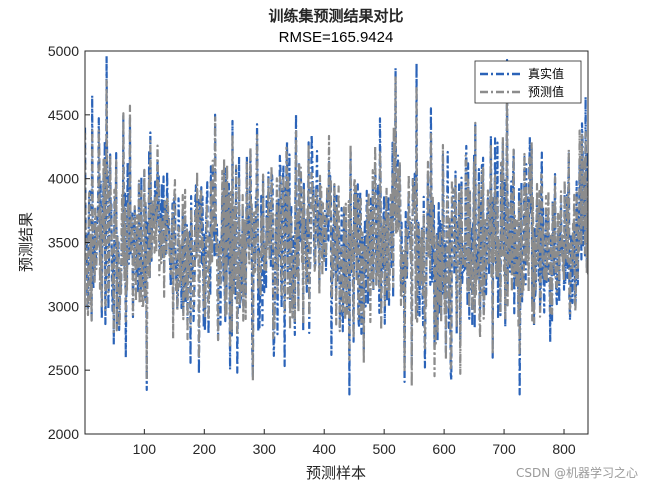  What do you see at coordinates (564, 449) in the screenshot?
I see `x-tick-label: 800` at bounding box center [564, 449].